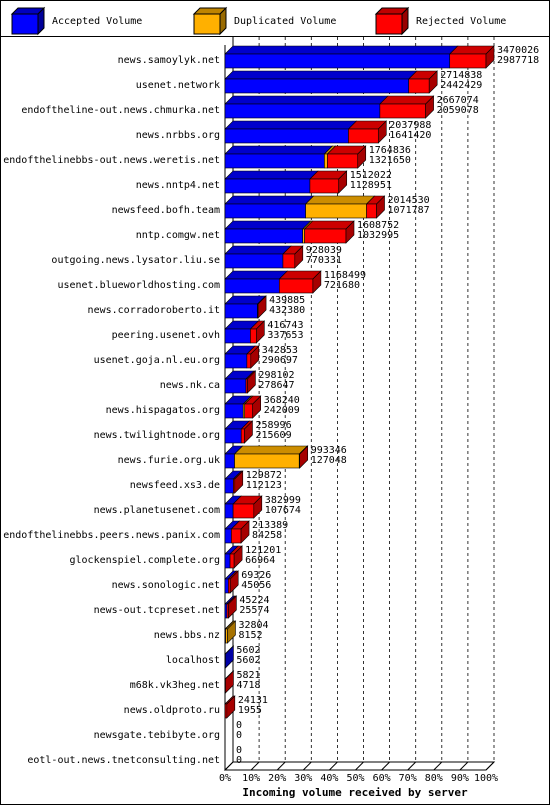 This screenshot has width=550, height=805. What do you see at coordinates (256, 575) in the screenshot?
I see `total-label: 69326` at bounding box center [256, 575].